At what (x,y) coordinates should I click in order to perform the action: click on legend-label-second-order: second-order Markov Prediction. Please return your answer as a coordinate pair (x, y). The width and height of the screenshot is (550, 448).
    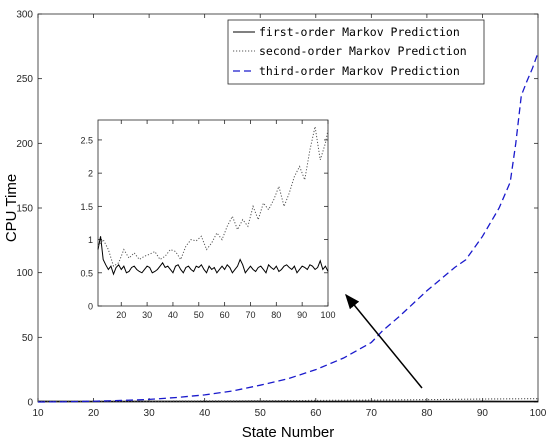
    Looking at the image, I should click on (363, 51).